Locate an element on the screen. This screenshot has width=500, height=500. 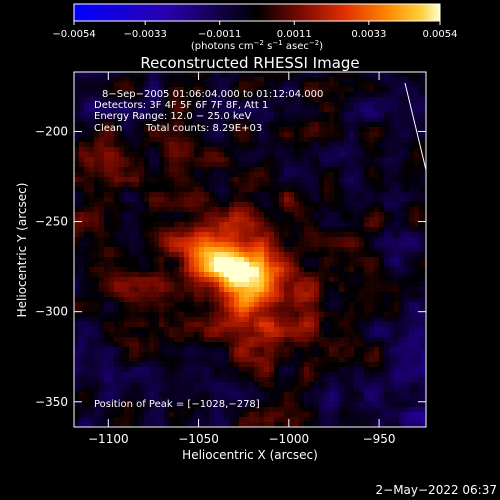
x-tick-labels: −1100 −1050 −1000 −950 is located at coordinates (242, 439).